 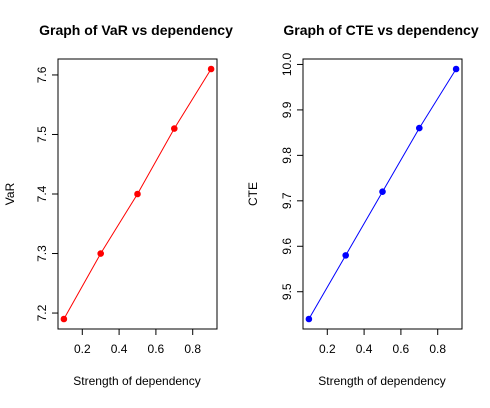 I want to click on var-y-axis-label: VaR, so click(x=10, y=193).